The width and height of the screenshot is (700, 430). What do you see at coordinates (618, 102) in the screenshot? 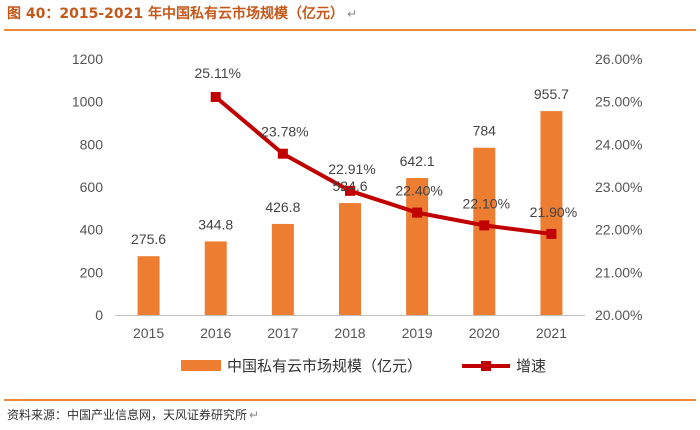
I see `y-right-tick-label: 25.00%` at bounding box center [618, 102].